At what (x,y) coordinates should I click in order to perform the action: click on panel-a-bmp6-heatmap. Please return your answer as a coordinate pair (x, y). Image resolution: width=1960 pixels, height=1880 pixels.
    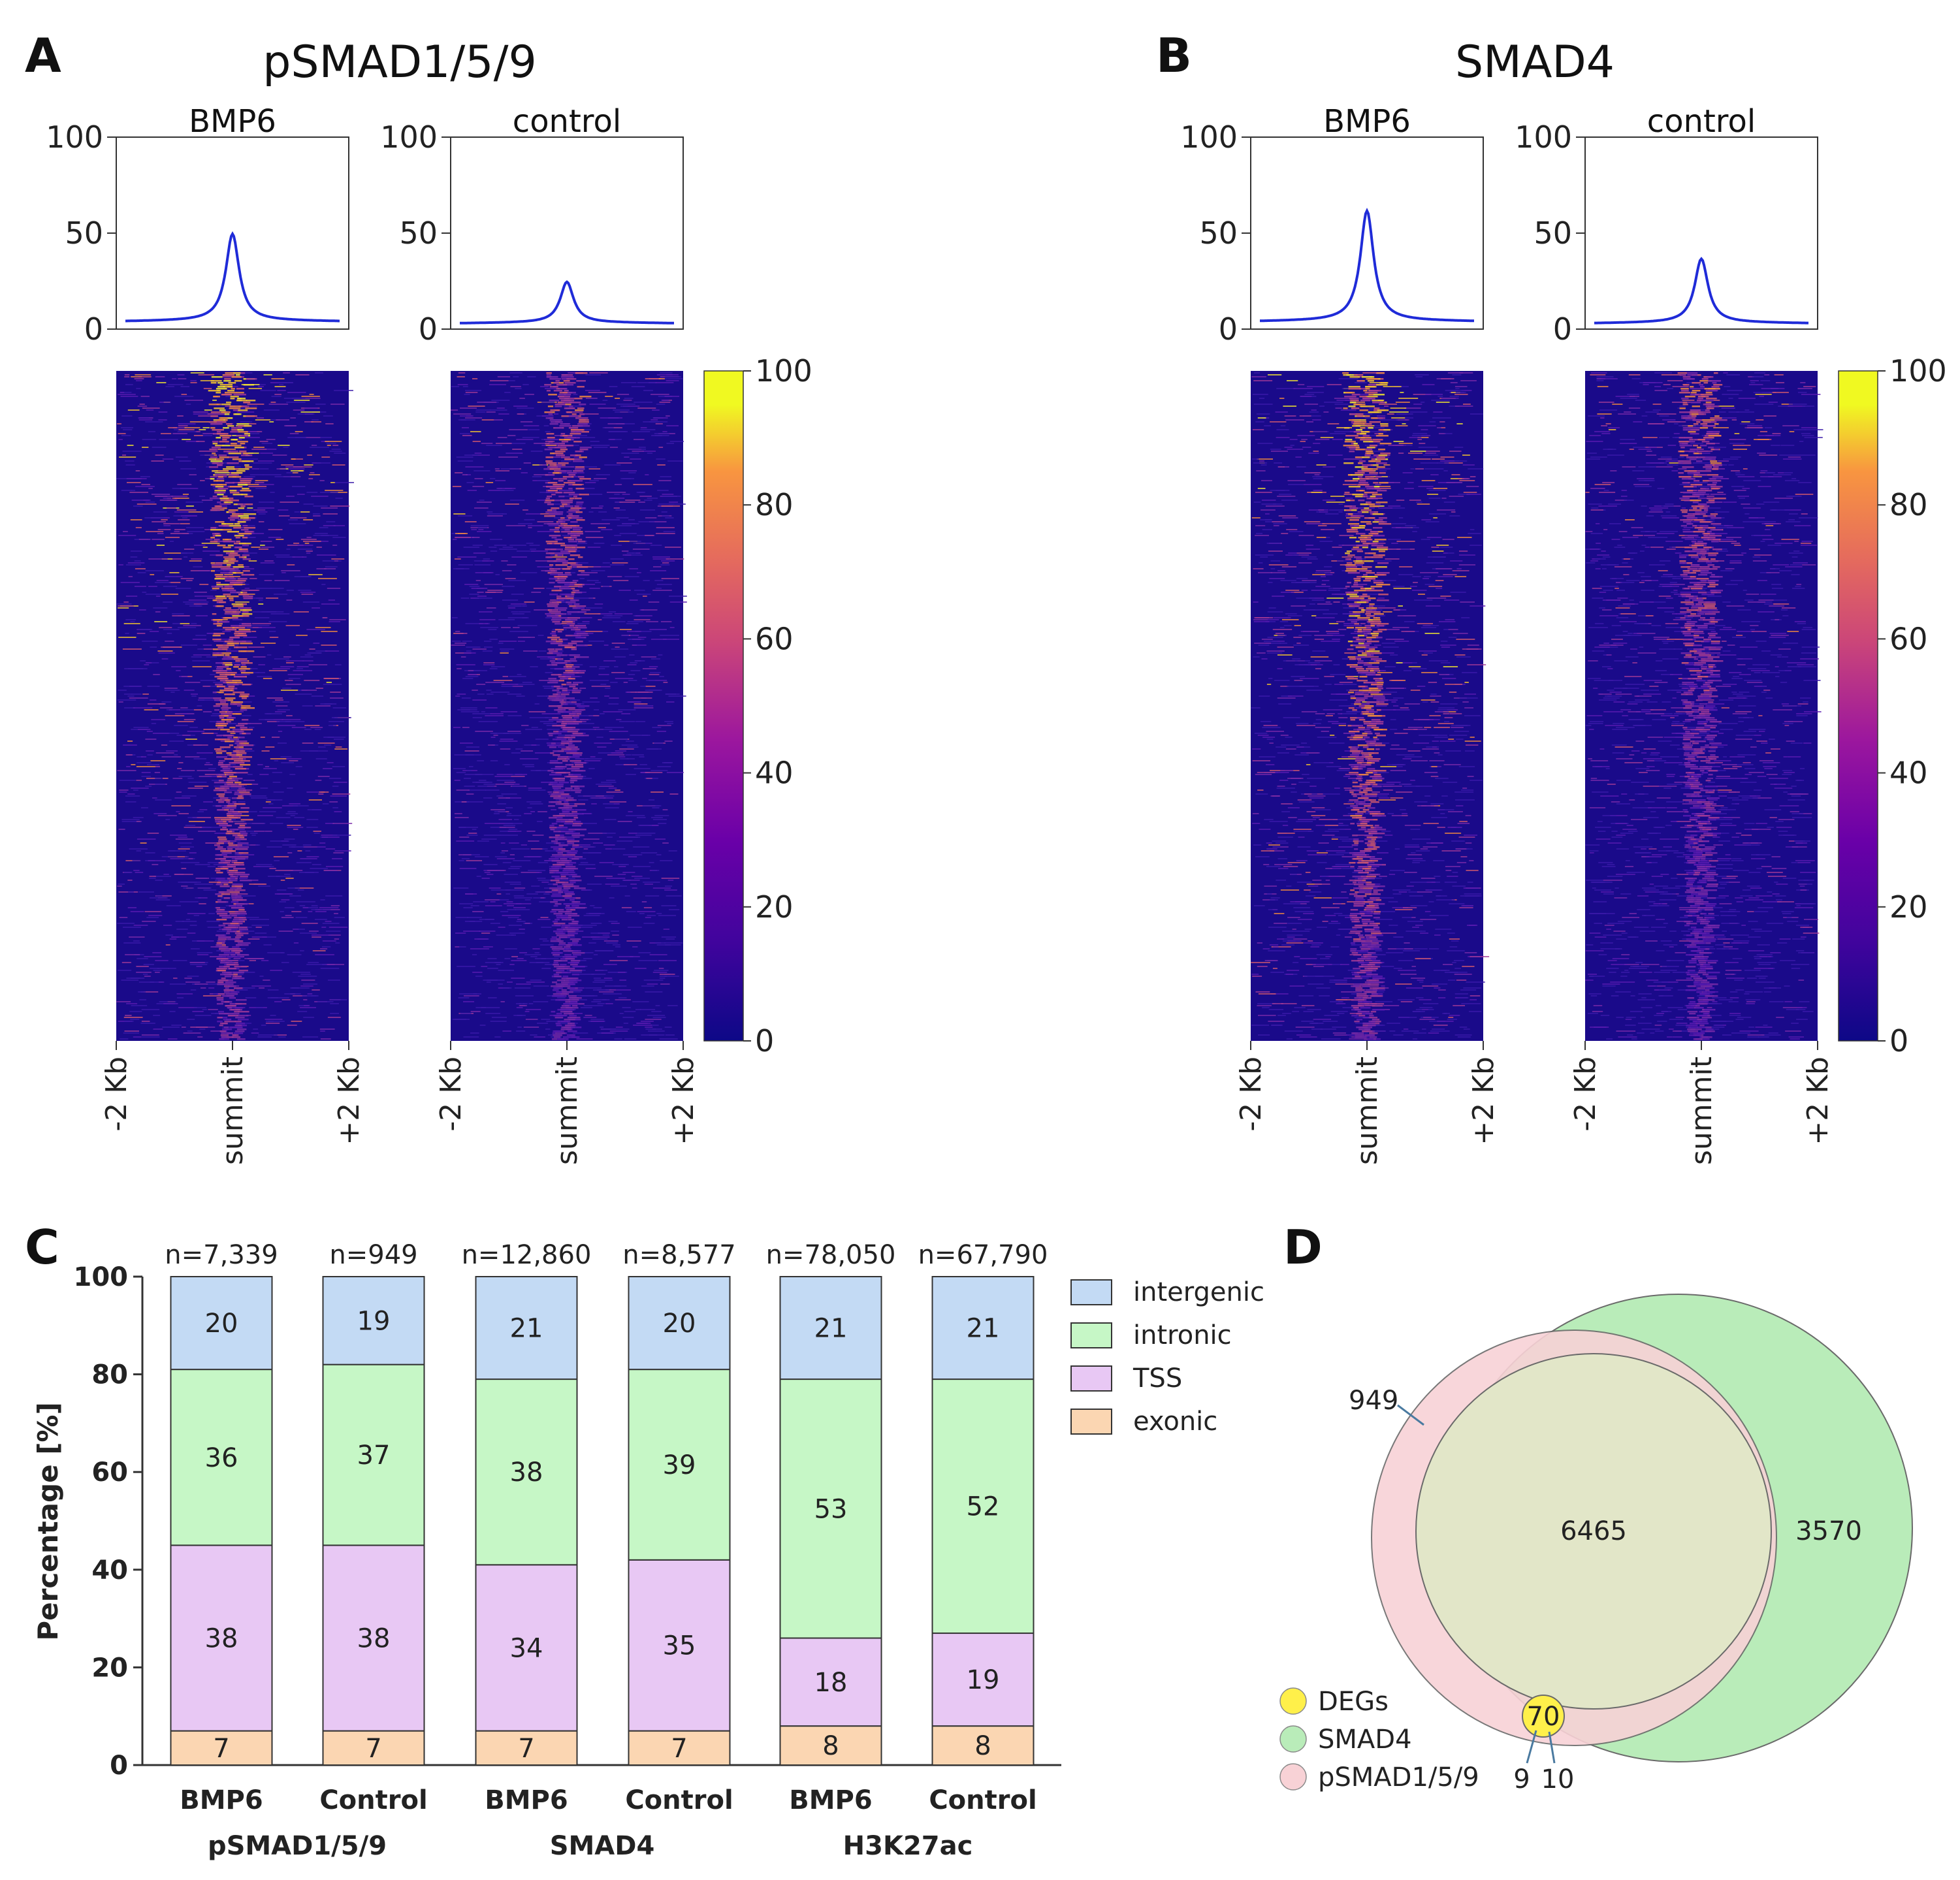
    Looking at the image, I should click on (235, 706).